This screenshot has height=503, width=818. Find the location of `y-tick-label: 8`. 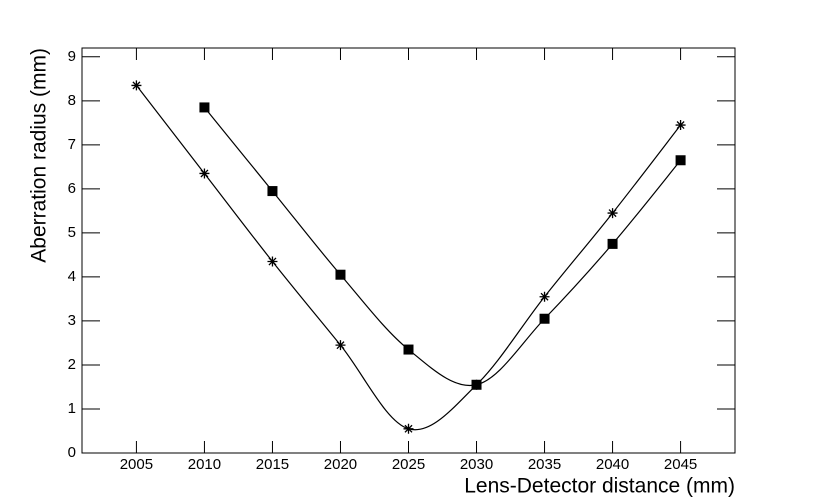

y-tick-label: 8 is located at coordinates (72, 100).